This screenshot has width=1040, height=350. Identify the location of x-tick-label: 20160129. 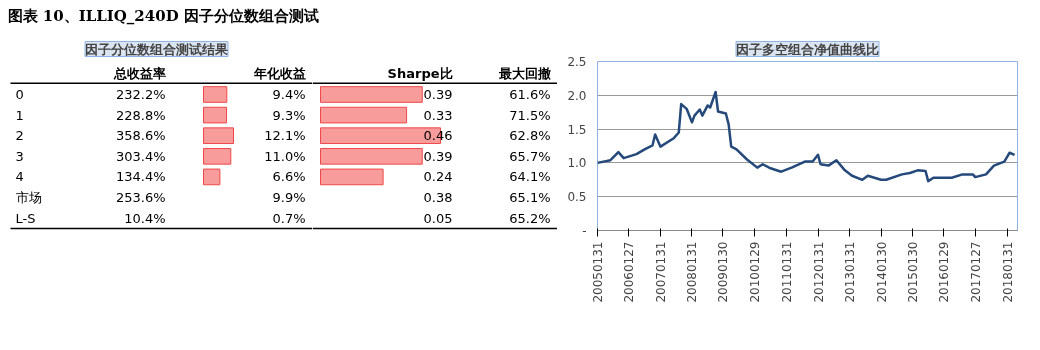
(944, 272).